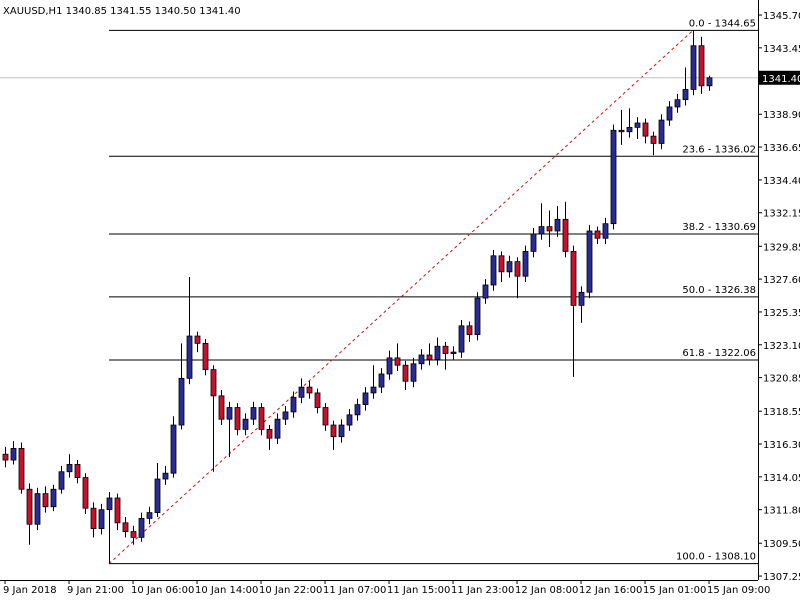 The width and height of the screenshot is (800, 600). What do you see at coordinates (781, 478) in the screenshot?
I see `y-tick-label: 1314.05` at bounding box center [781, 478].